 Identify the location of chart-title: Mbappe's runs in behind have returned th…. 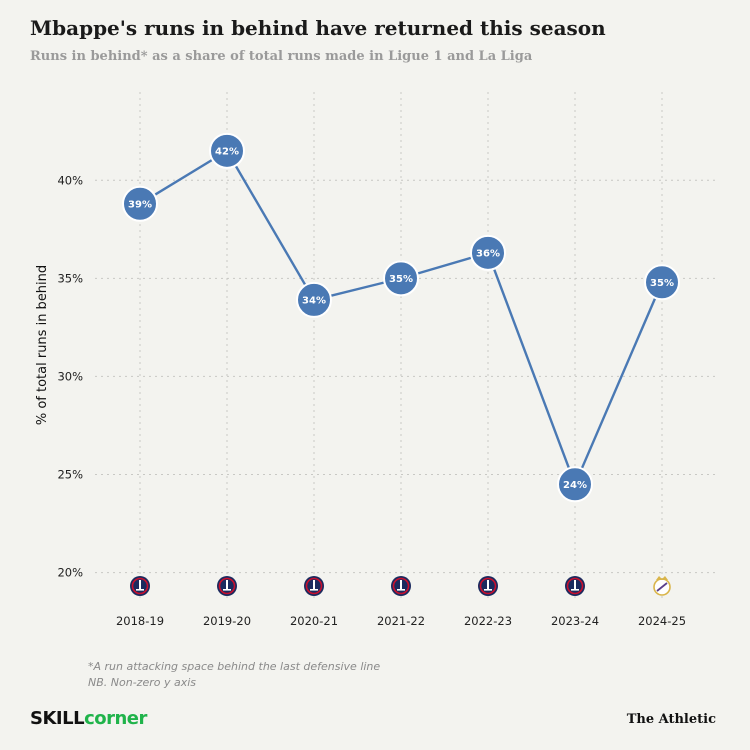
(318, 28).